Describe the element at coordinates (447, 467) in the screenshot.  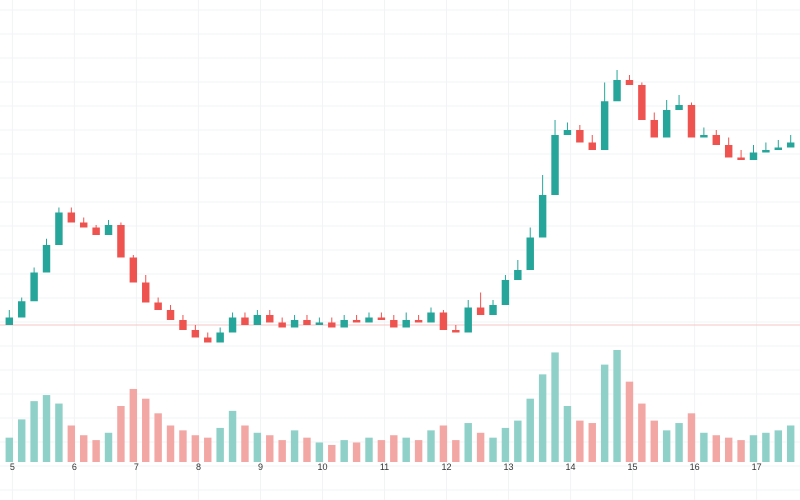
I see `x-tick-label: 12` at that location.